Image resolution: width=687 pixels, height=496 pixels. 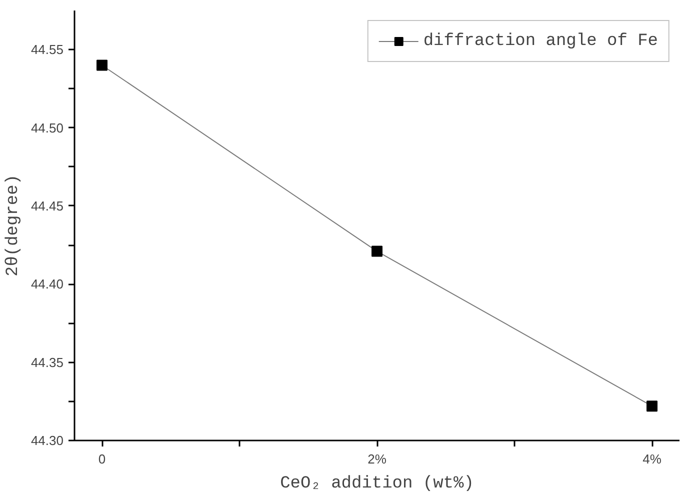 I want to click on x-tick-label: 4%, so click(x=652, y=459).